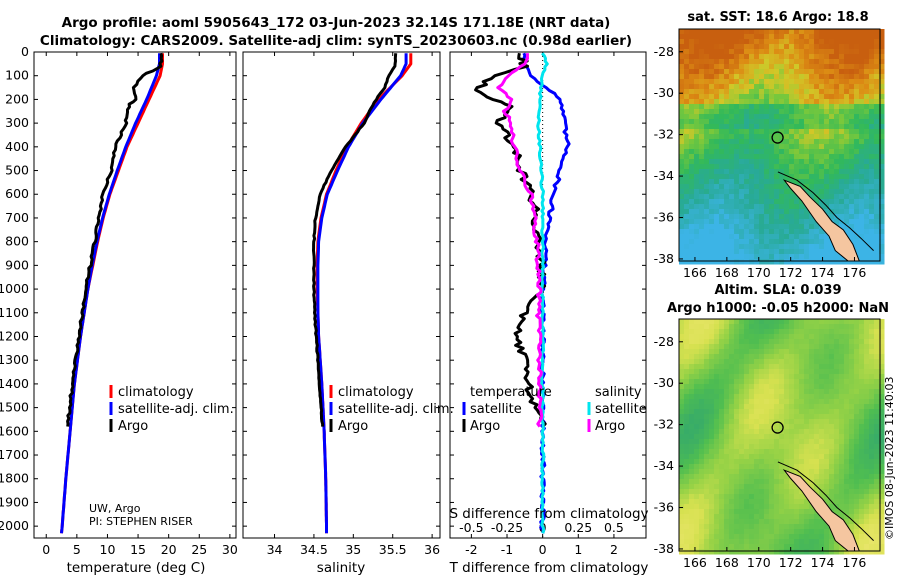 Image resolution: width=900 pixels, height=580 pixels. Describe the element at coordinates (485, 426) in the screenshot. I see `legend-label-temp-argo: Argo` at that location.